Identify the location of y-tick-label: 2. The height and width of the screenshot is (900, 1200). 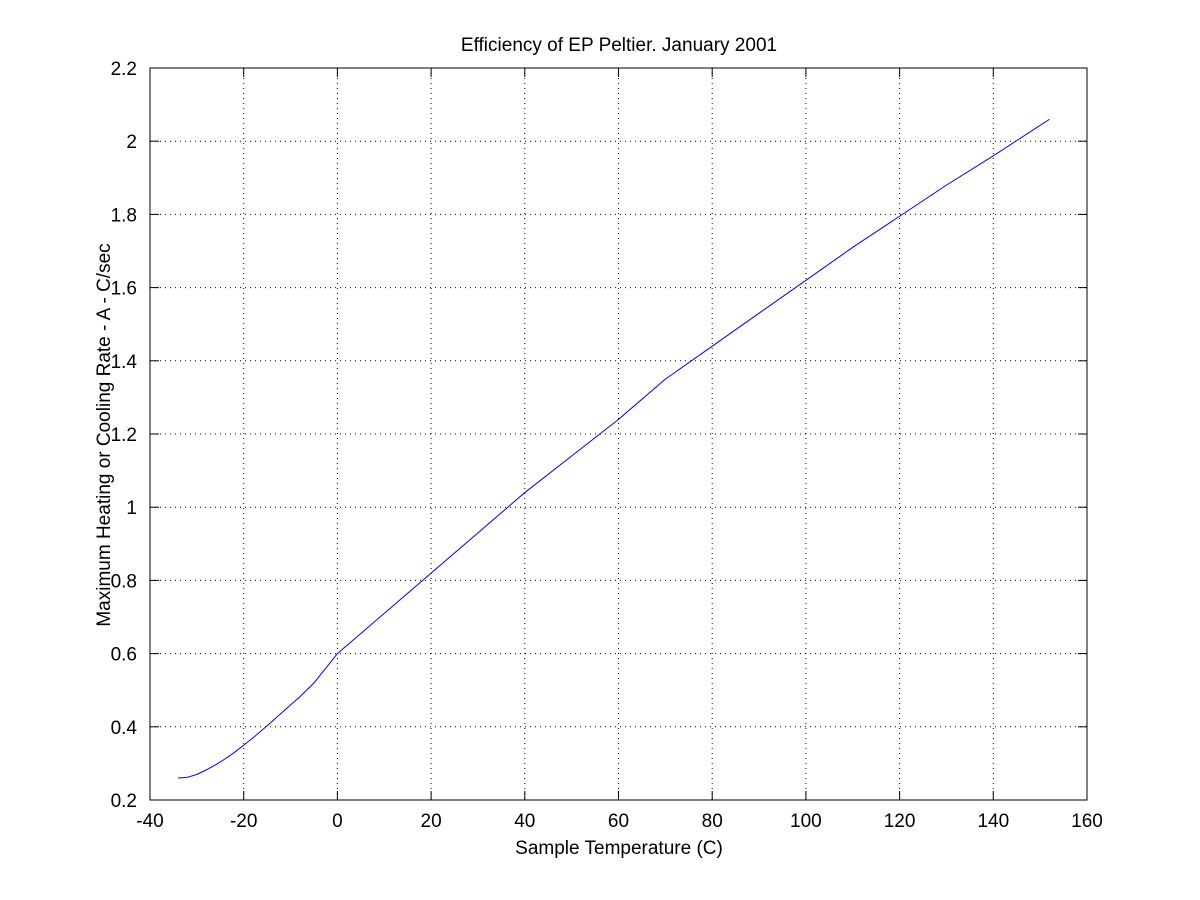
(131, 142).